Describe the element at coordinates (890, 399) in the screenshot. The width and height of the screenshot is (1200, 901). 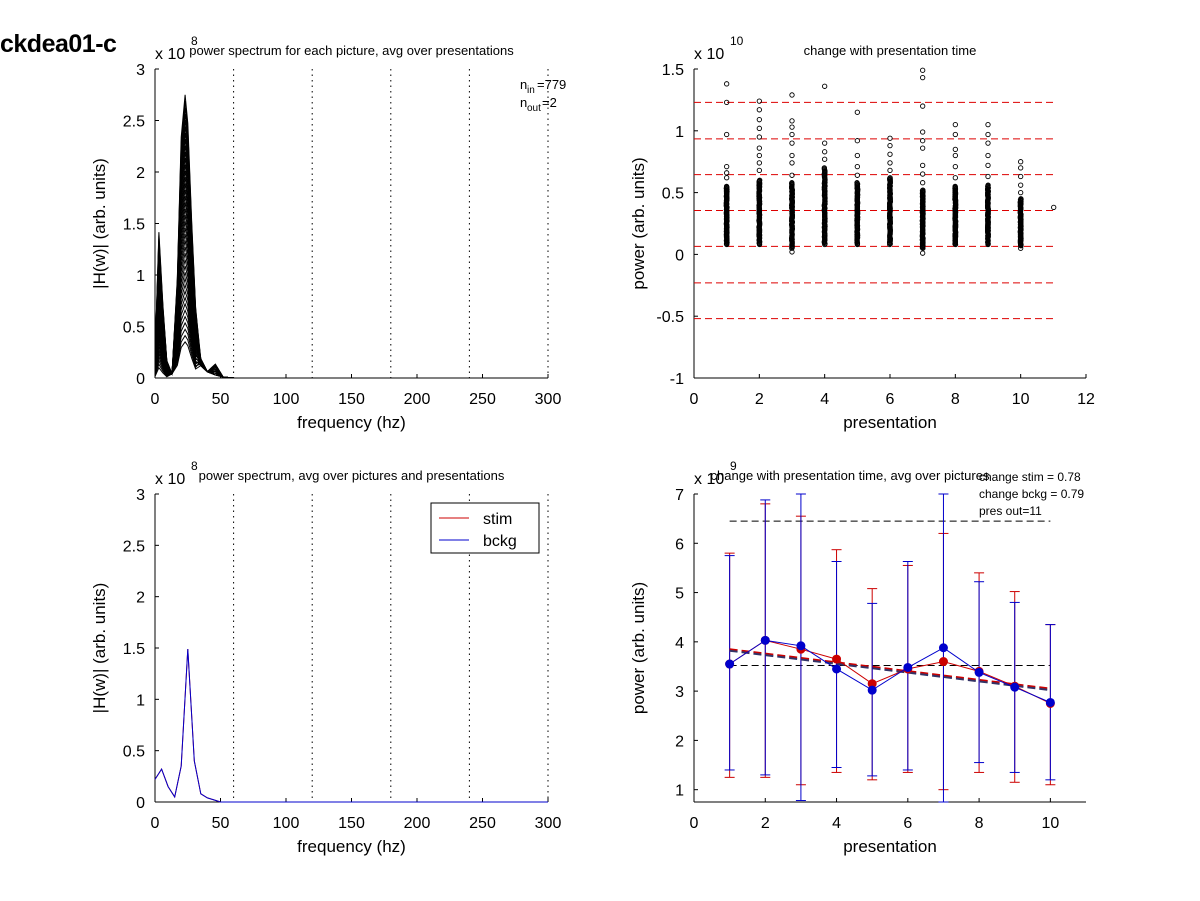
I see `x-tick-label: 6` at that location.